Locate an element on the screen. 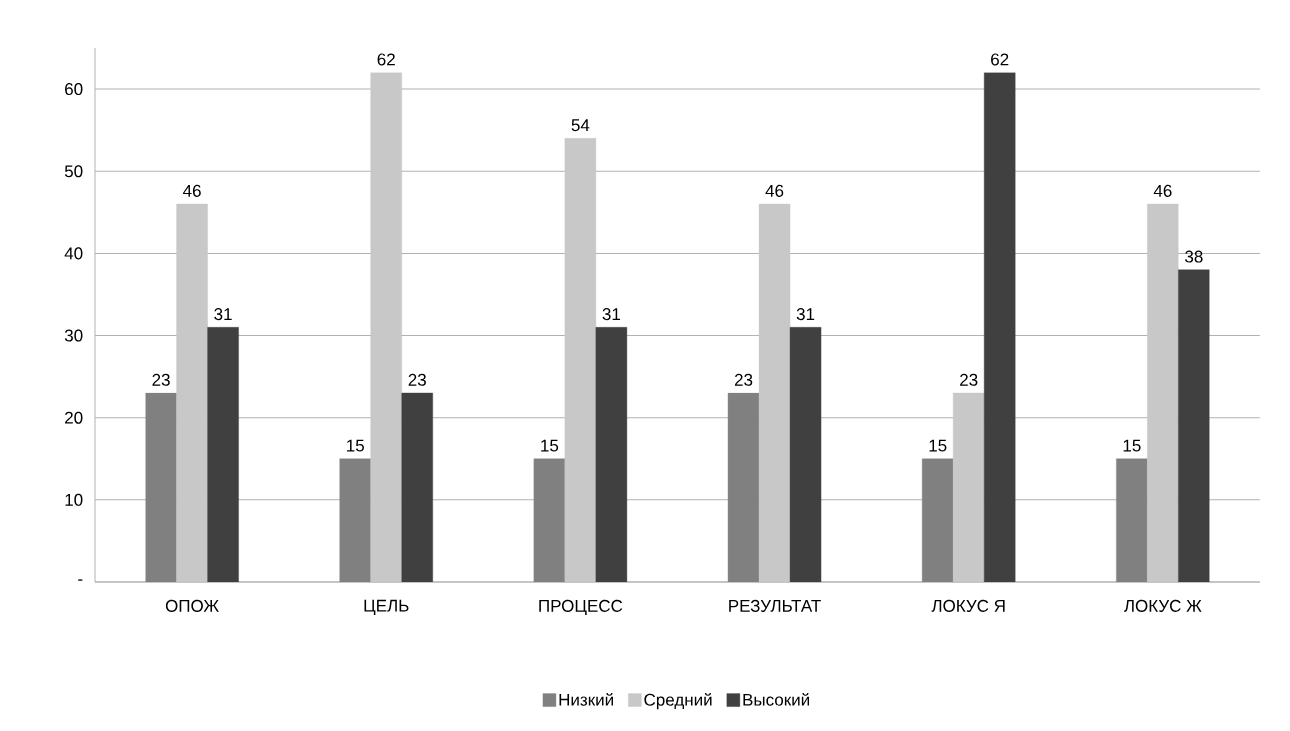 Image resolution: width=1290 pixels, height=731 pixels. x-tick-label: ЦЕЛЬ is located at coordinates (386, 607).